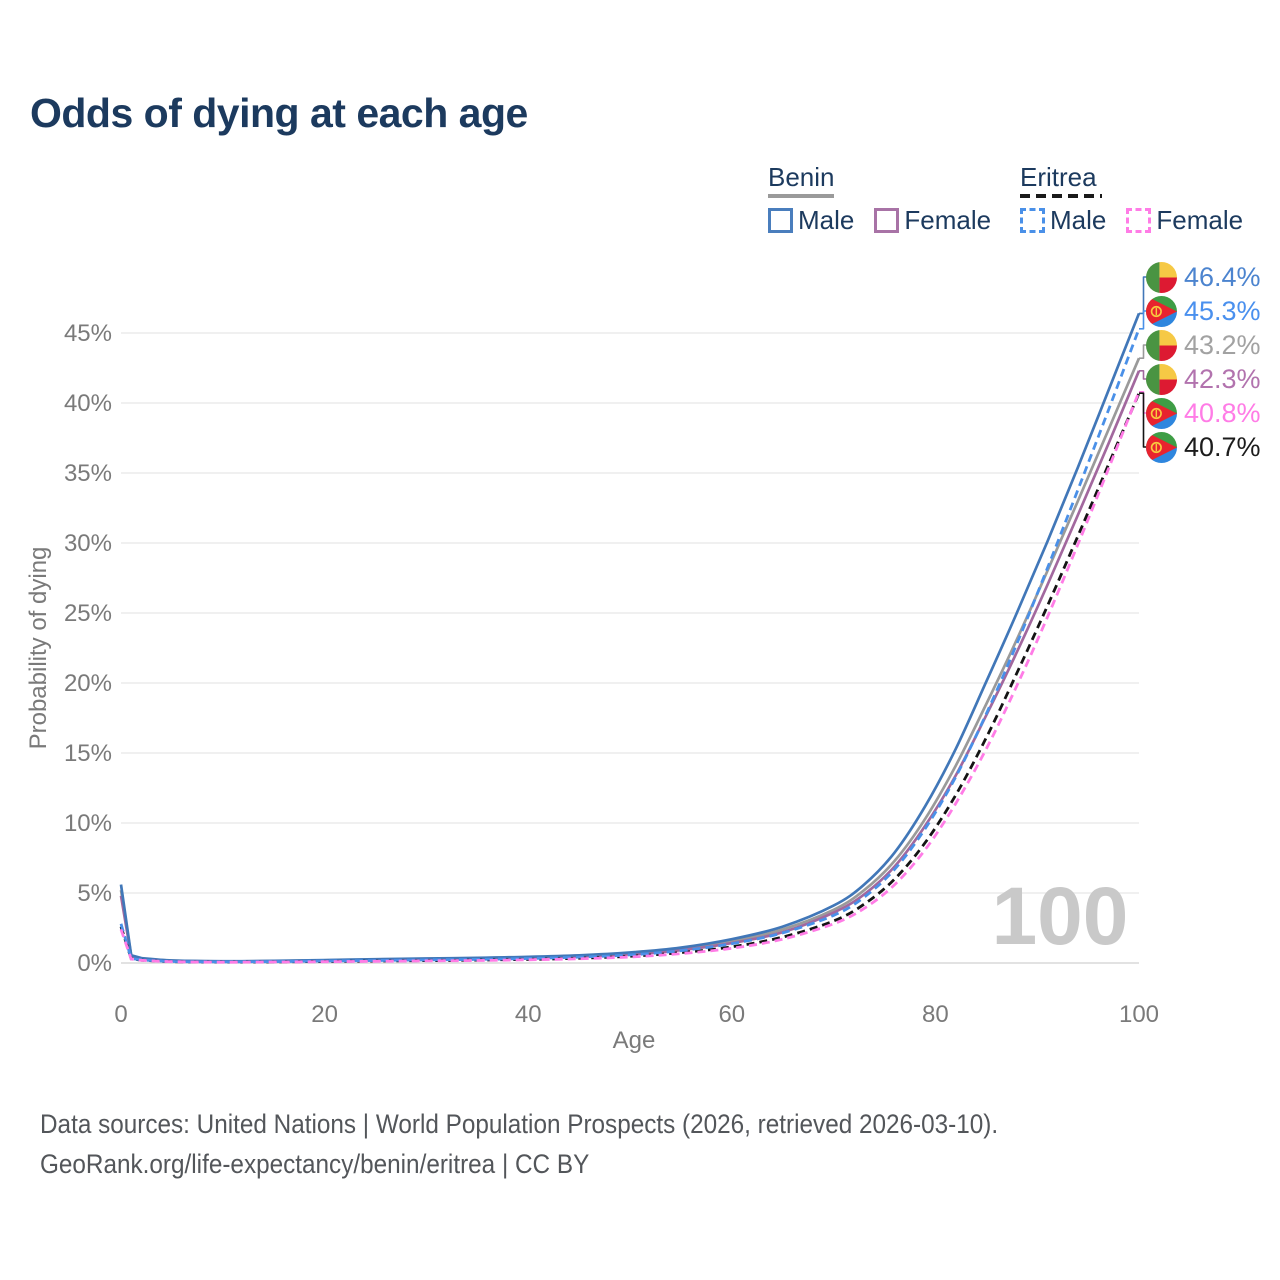  Describe the element at coordinates (1222, 412) in the screenshot. I see `end-label-value-eritrea_female: 40.8%` at that location.